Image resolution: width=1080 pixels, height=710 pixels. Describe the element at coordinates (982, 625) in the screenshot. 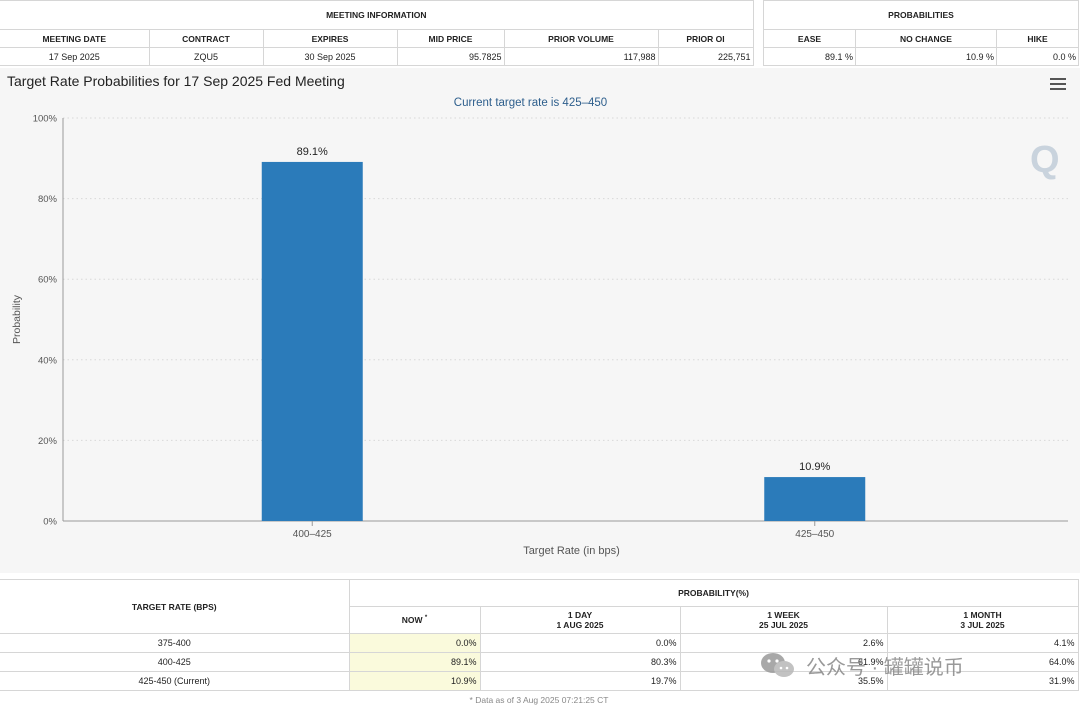

I see `col-1-month-date: 3 JUL 2025` at that location.